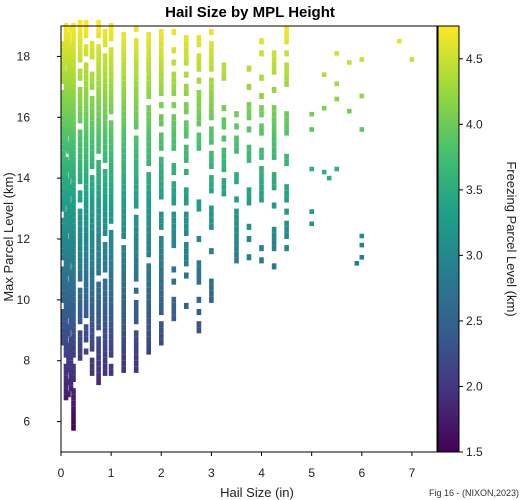 The width and height of the screenshot is (522, 500). I want to click on y-tick-label: 6, so click(26, 422).